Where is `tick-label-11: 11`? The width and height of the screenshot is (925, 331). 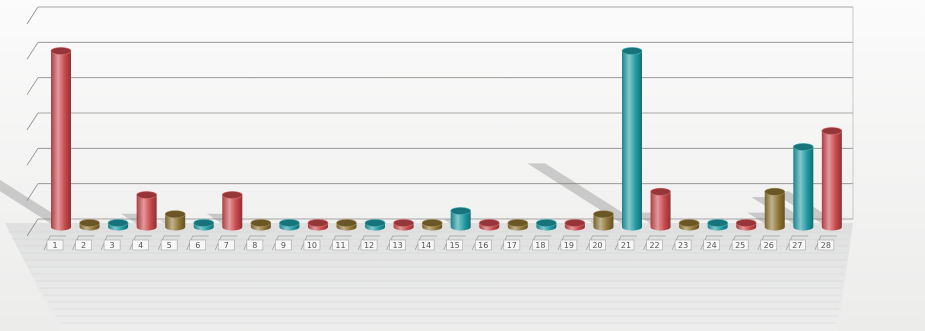
tick-label-11: 11 is located at coordinates (340, 243).